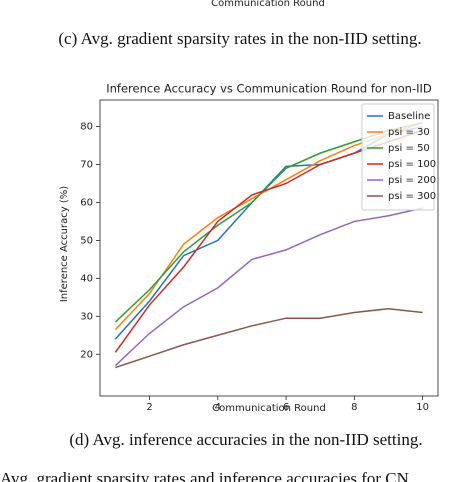 This screenshot has height=482, width=474. I want to click on x-tick-label: 4, so click(218, 407).